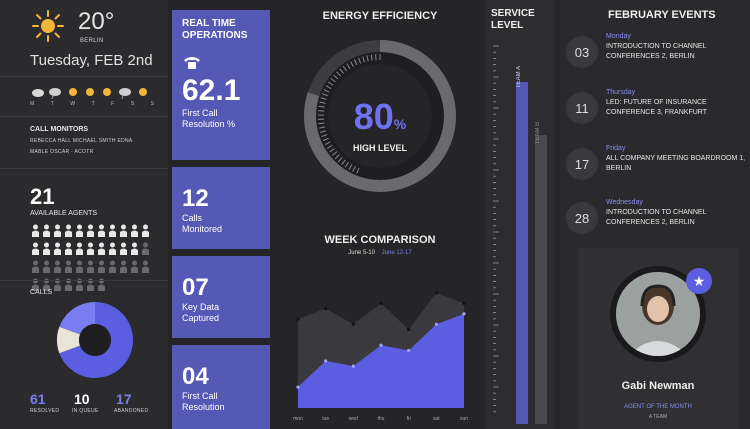  Describe the element at coordinates (436, 419) in the screenshot. I see `x-tick-label: sat` at that location.